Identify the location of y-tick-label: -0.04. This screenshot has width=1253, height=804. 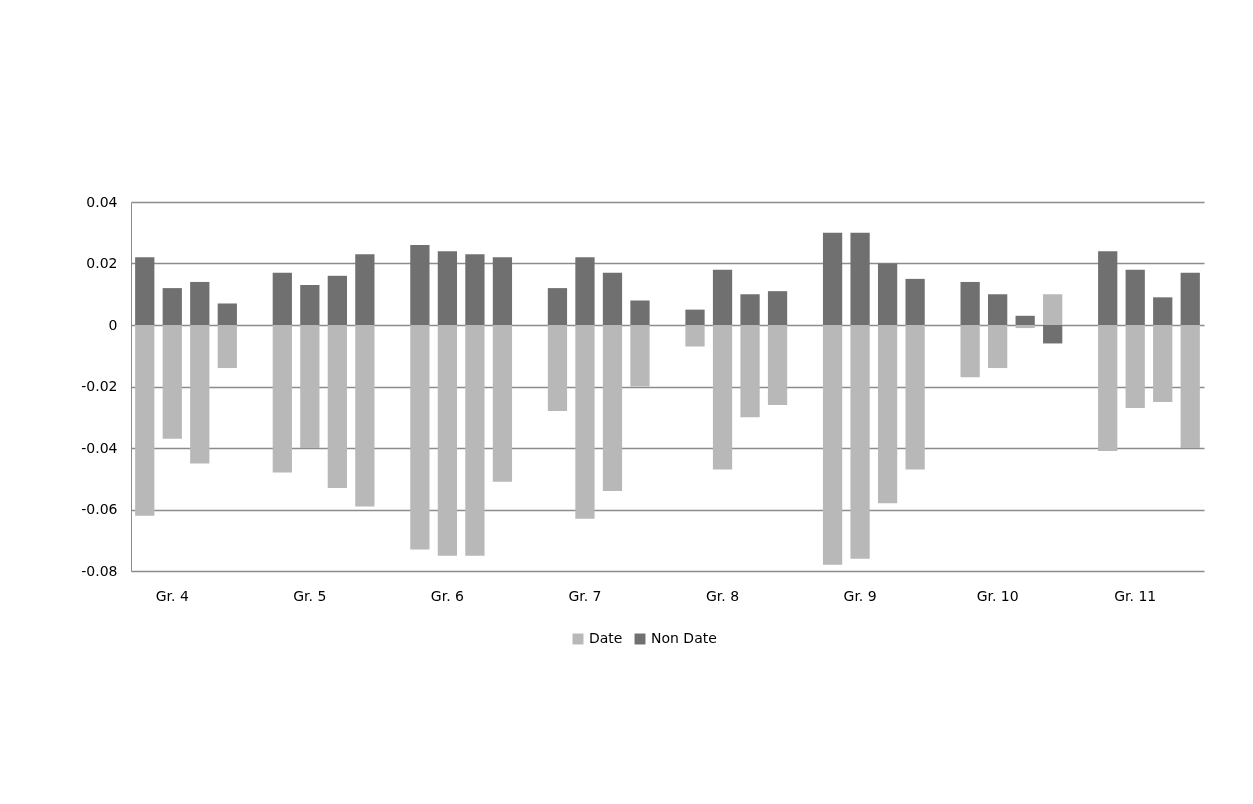
(99, 447).